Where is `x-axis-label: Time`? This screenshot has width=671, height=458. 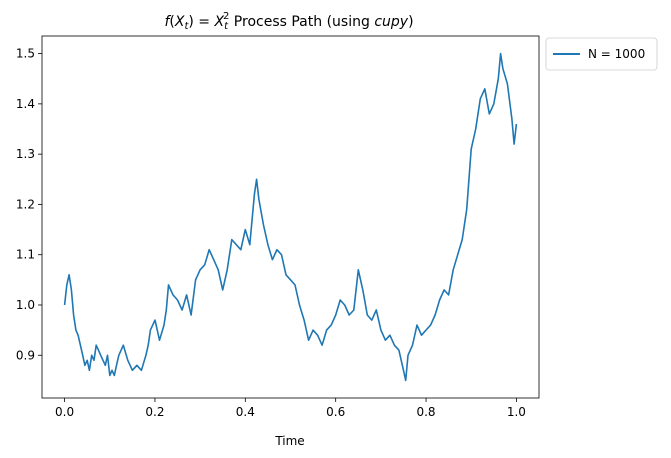 x-axis-label: Time is located at coordinates (289, 441).